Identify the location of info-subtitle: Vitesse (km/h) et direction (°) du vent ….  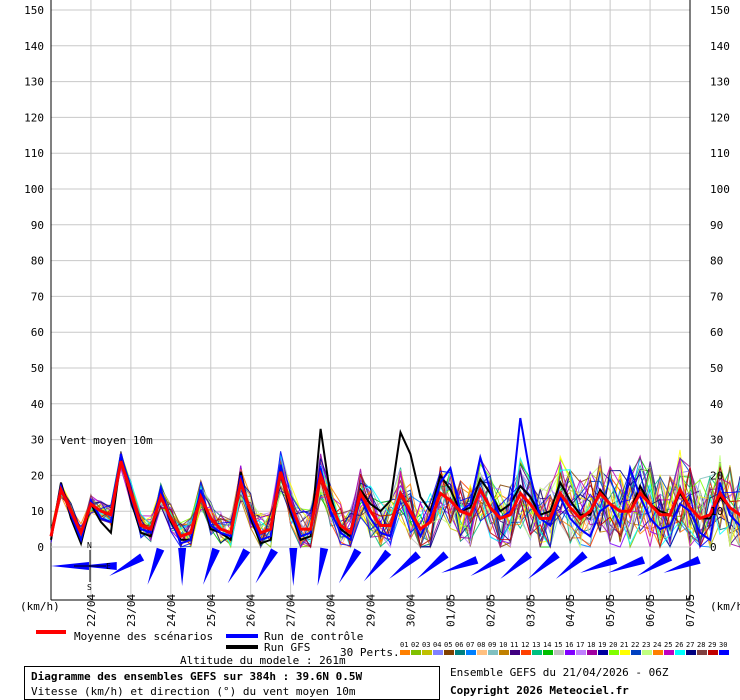
(193, 691).